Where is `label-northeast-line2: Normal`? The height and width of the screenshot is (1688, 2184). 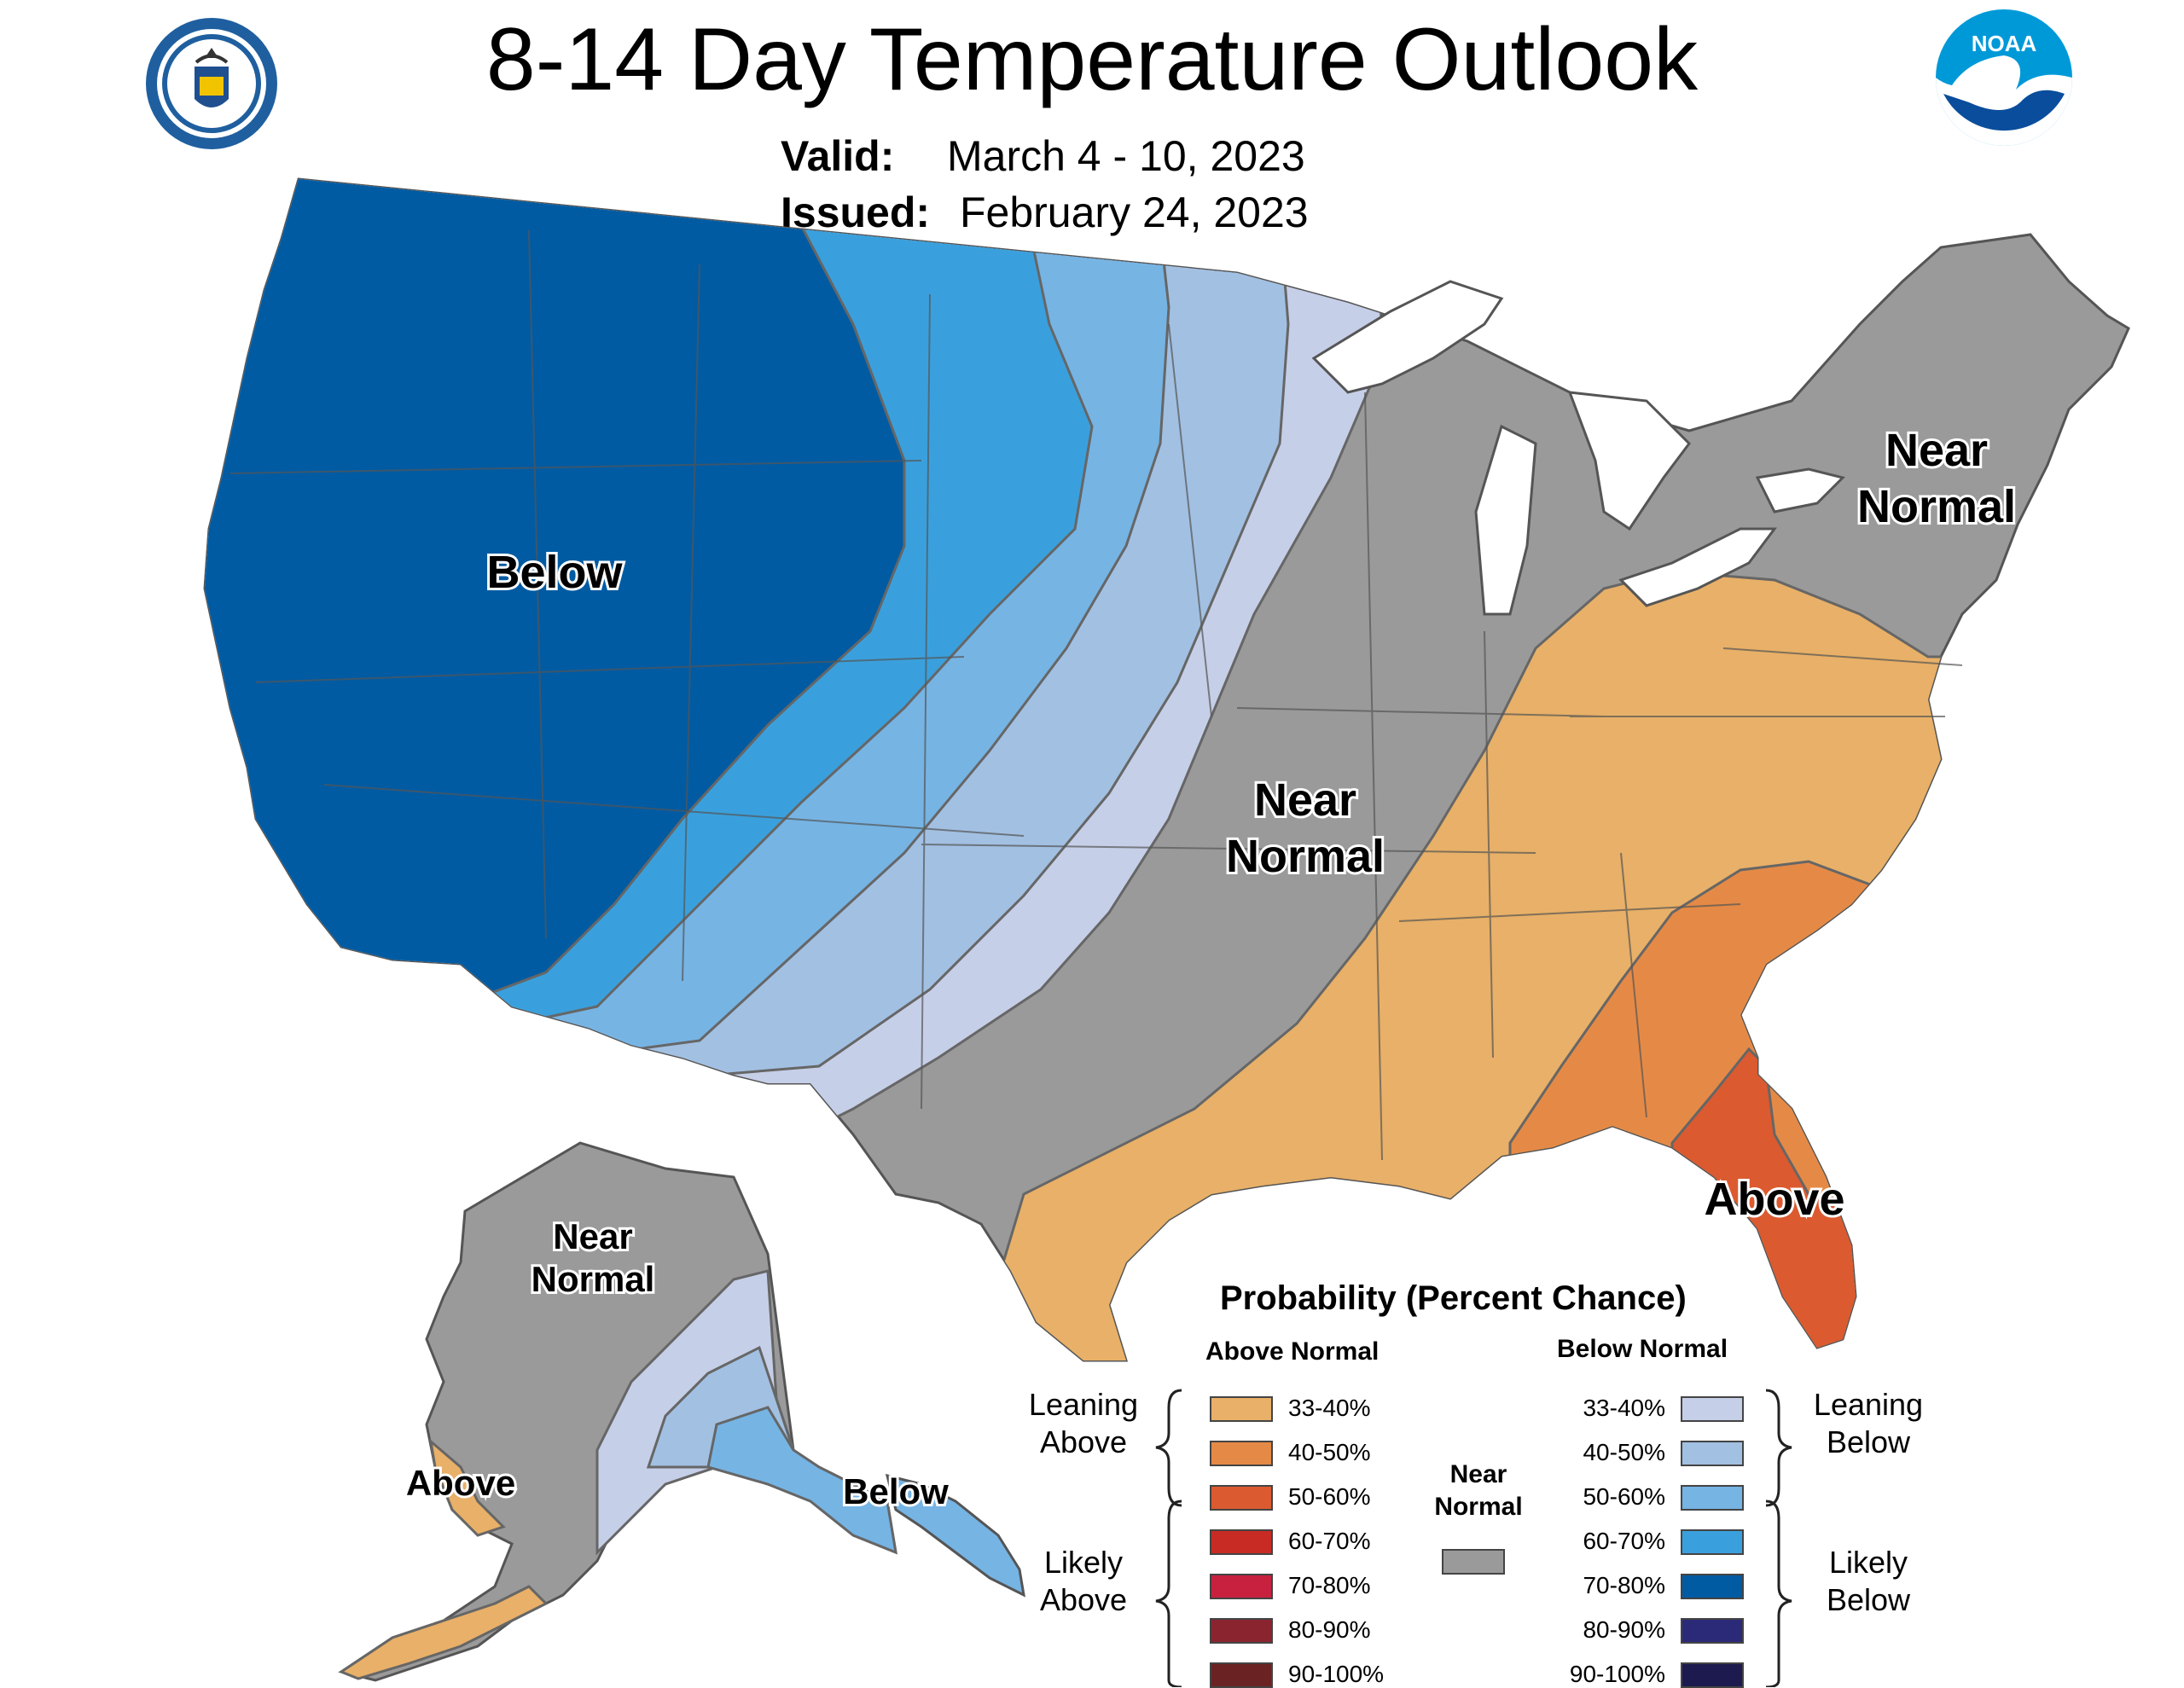 label-northeast-line2: Normal is located at coordinates (1937, 507).